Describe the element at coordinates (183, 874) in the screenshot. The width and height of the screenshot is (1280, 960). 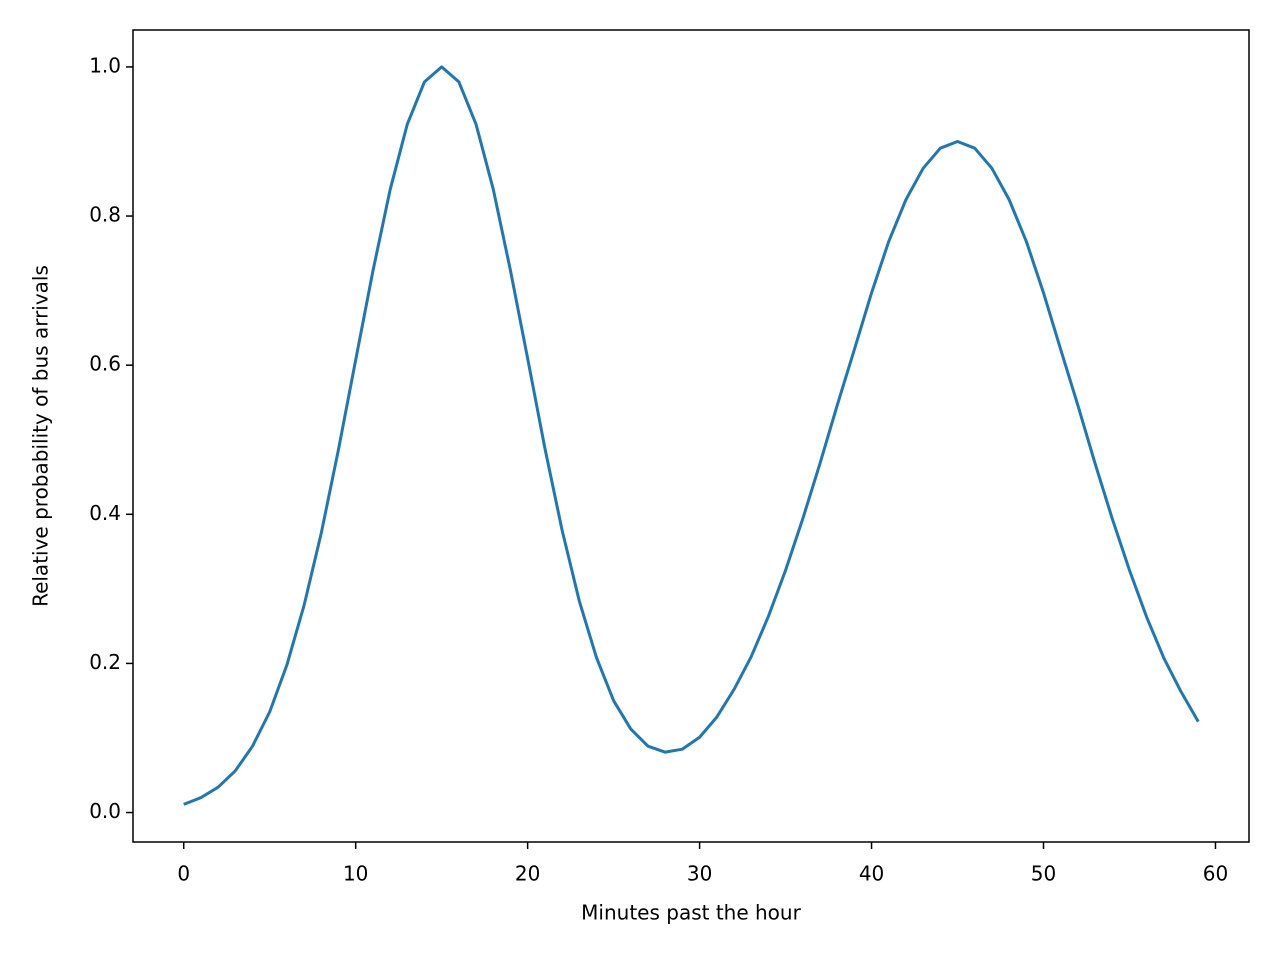
I see `x-tick-label: 0` at that location.